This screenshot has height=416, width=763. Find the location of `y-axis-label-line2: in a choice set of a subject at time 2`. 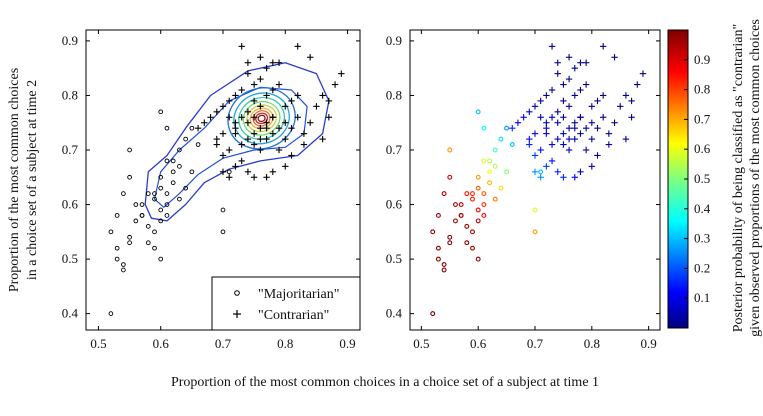

y-axis-label-line2: in a choice set of a subject at time 2 is located at coordinates (32, 180).